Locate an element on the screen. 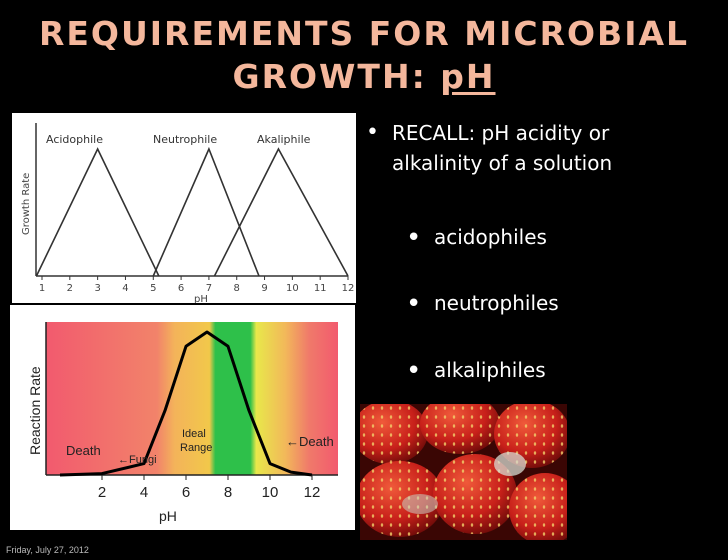 This screenshot has height=560, width=728. annotation-range: Range is located at coordinates (196, 448).